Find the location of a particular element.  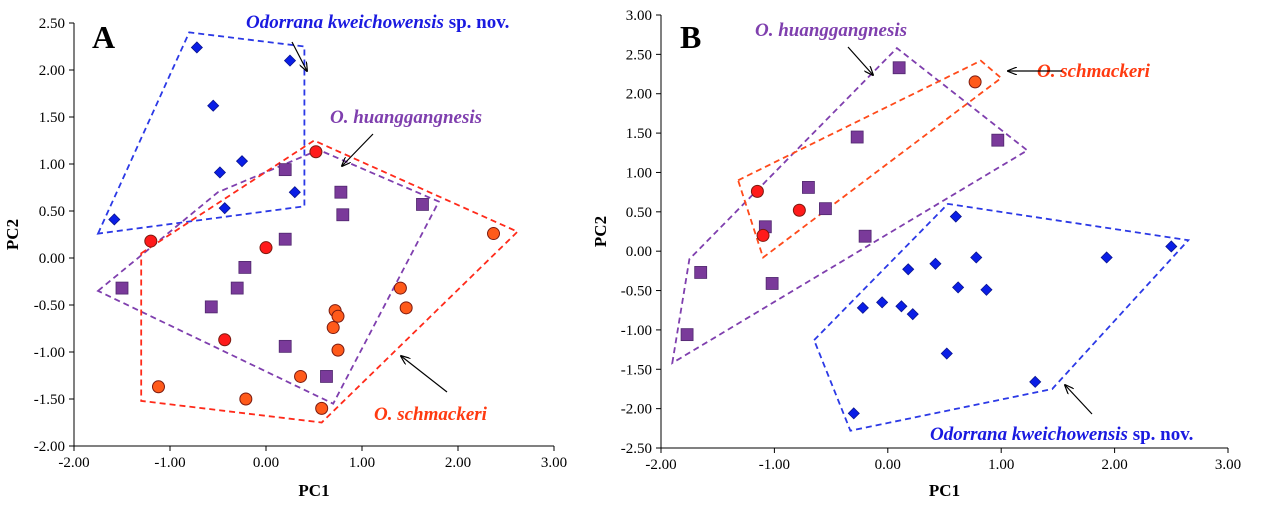

y-axis-title: PC2 is located at coordinates (600, 231).